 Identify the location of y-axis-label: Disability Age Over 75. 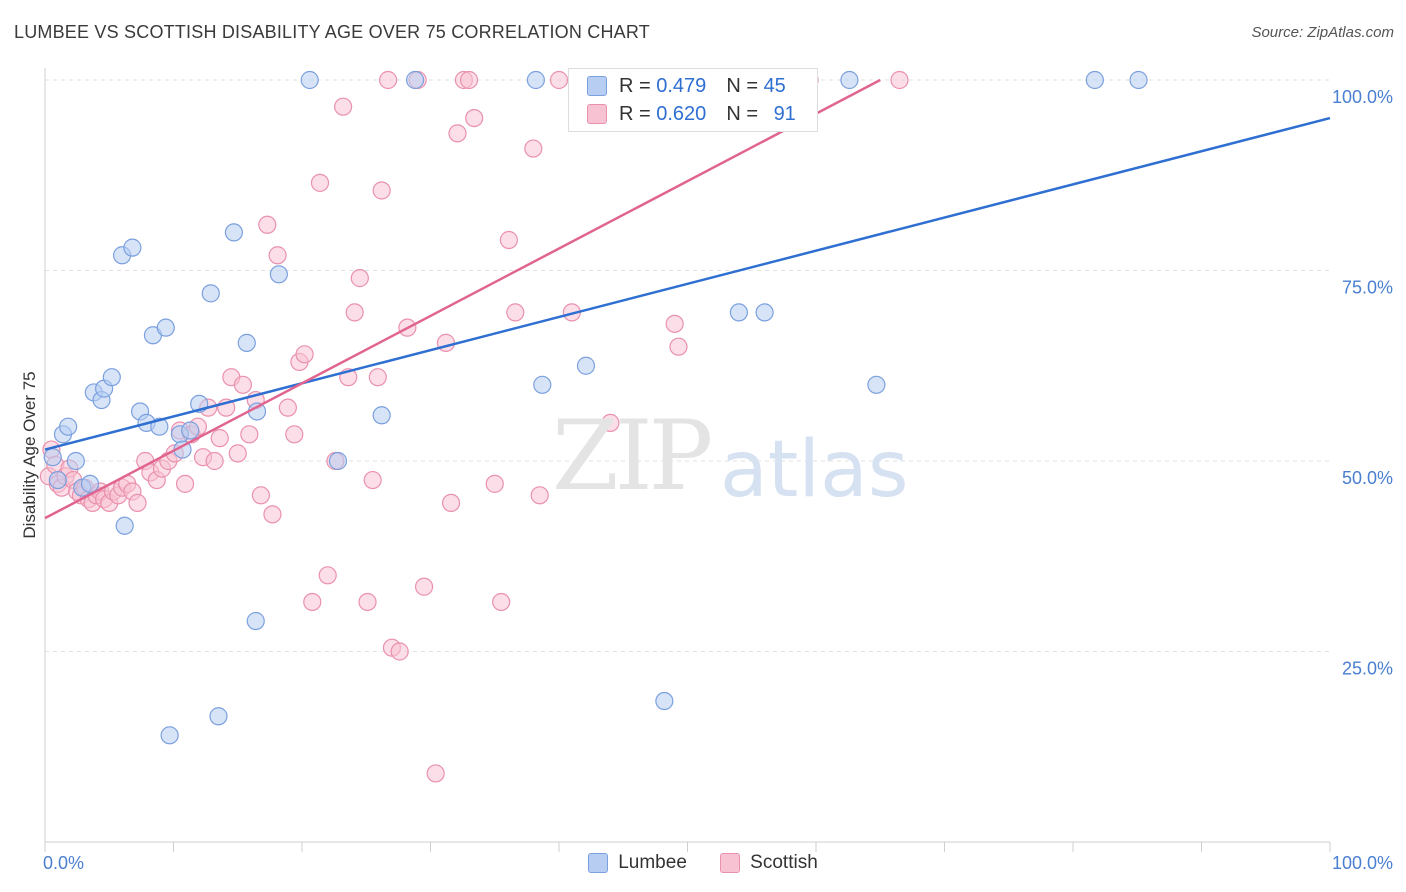
(29, 454).